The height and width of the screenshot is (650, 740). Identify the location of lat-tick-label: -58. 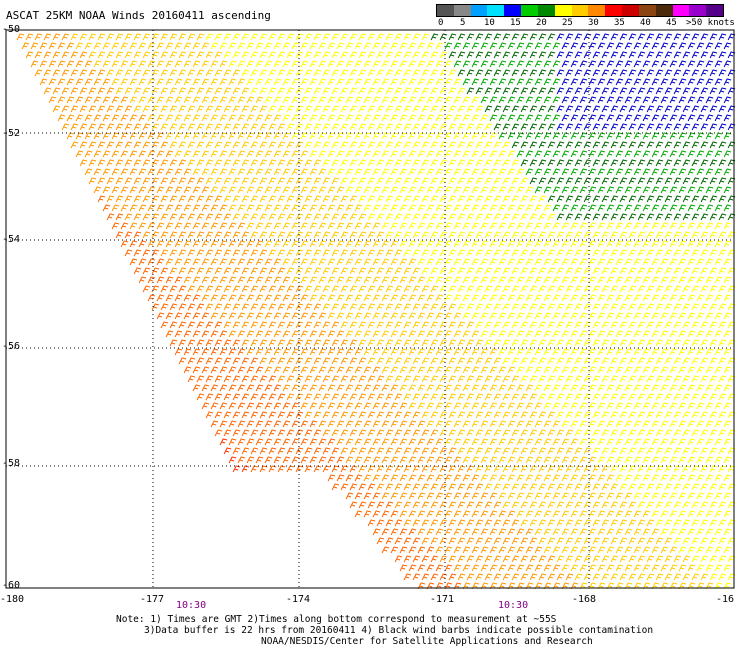
(11, 463).